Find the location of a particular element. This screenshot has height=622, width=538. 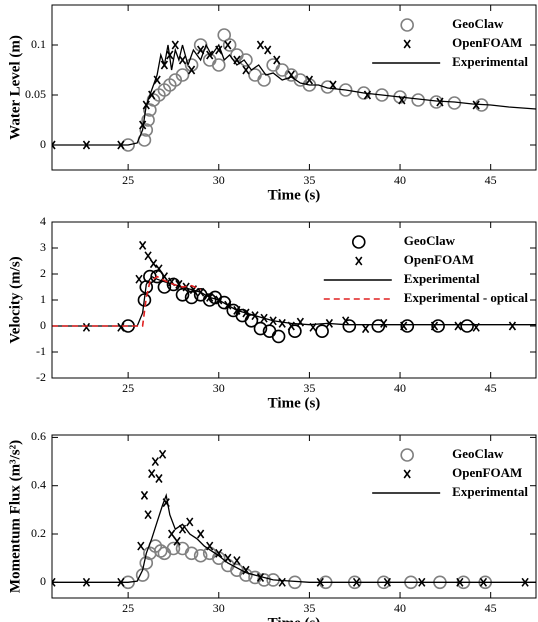

y-axis-title: Momentum Flux (m³/s²) is located at coordinates (15, 516).